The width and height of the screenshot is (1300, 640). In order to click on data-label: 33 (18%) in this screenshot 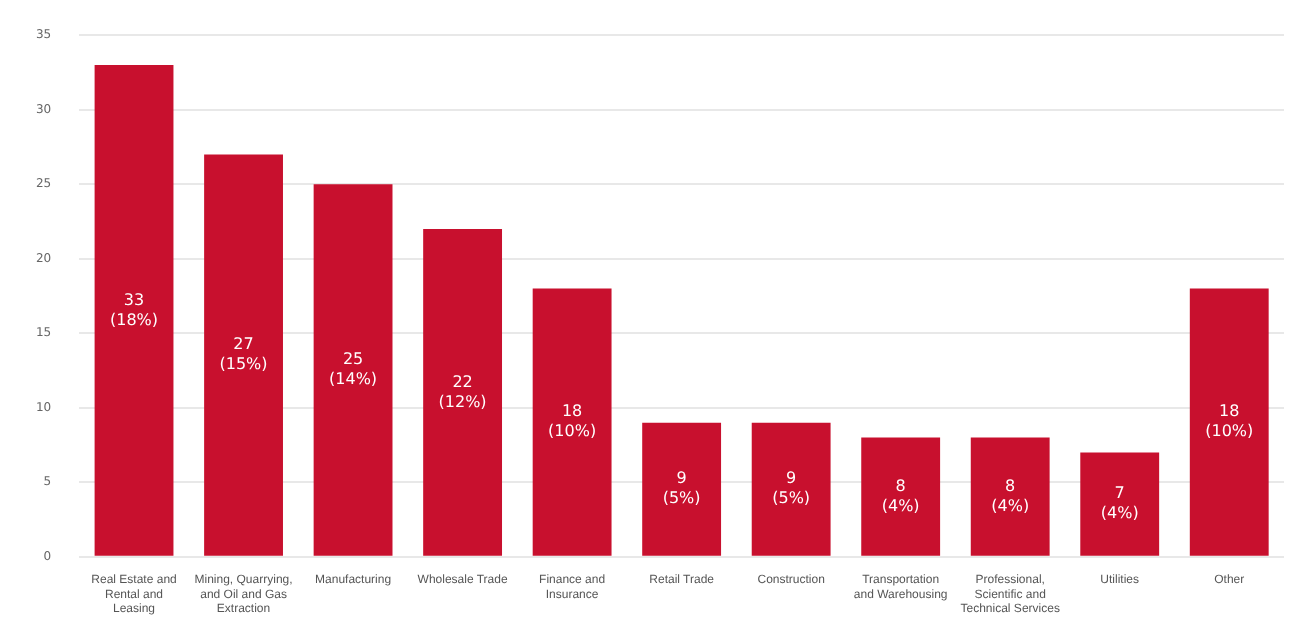, I will do `click(134, 309)`.